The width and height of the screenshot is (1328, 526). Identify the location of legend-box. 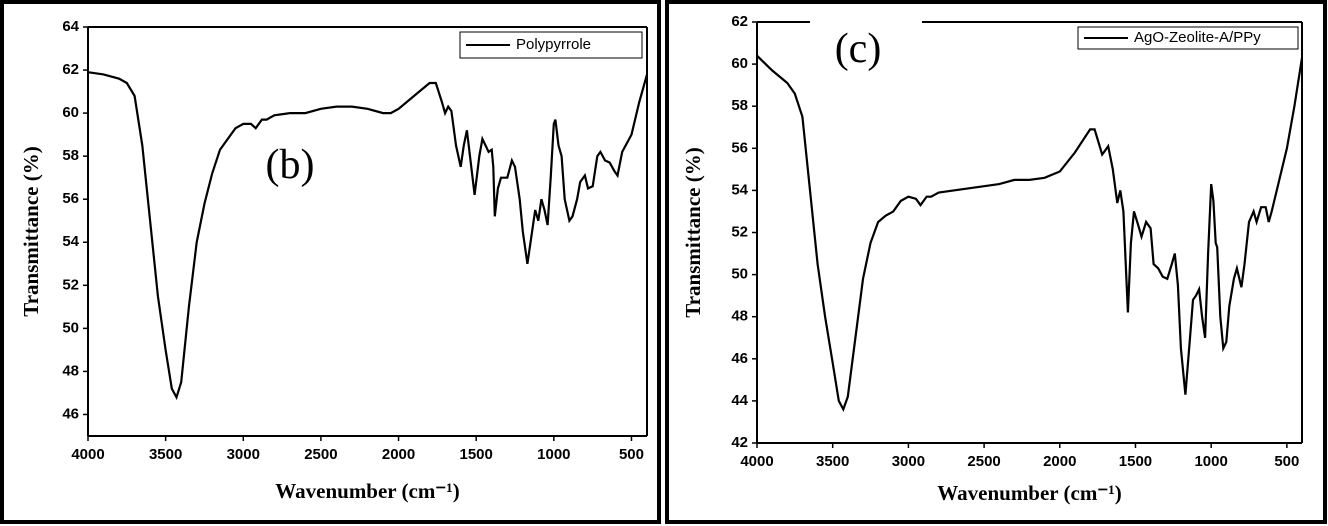
(1188, 38).